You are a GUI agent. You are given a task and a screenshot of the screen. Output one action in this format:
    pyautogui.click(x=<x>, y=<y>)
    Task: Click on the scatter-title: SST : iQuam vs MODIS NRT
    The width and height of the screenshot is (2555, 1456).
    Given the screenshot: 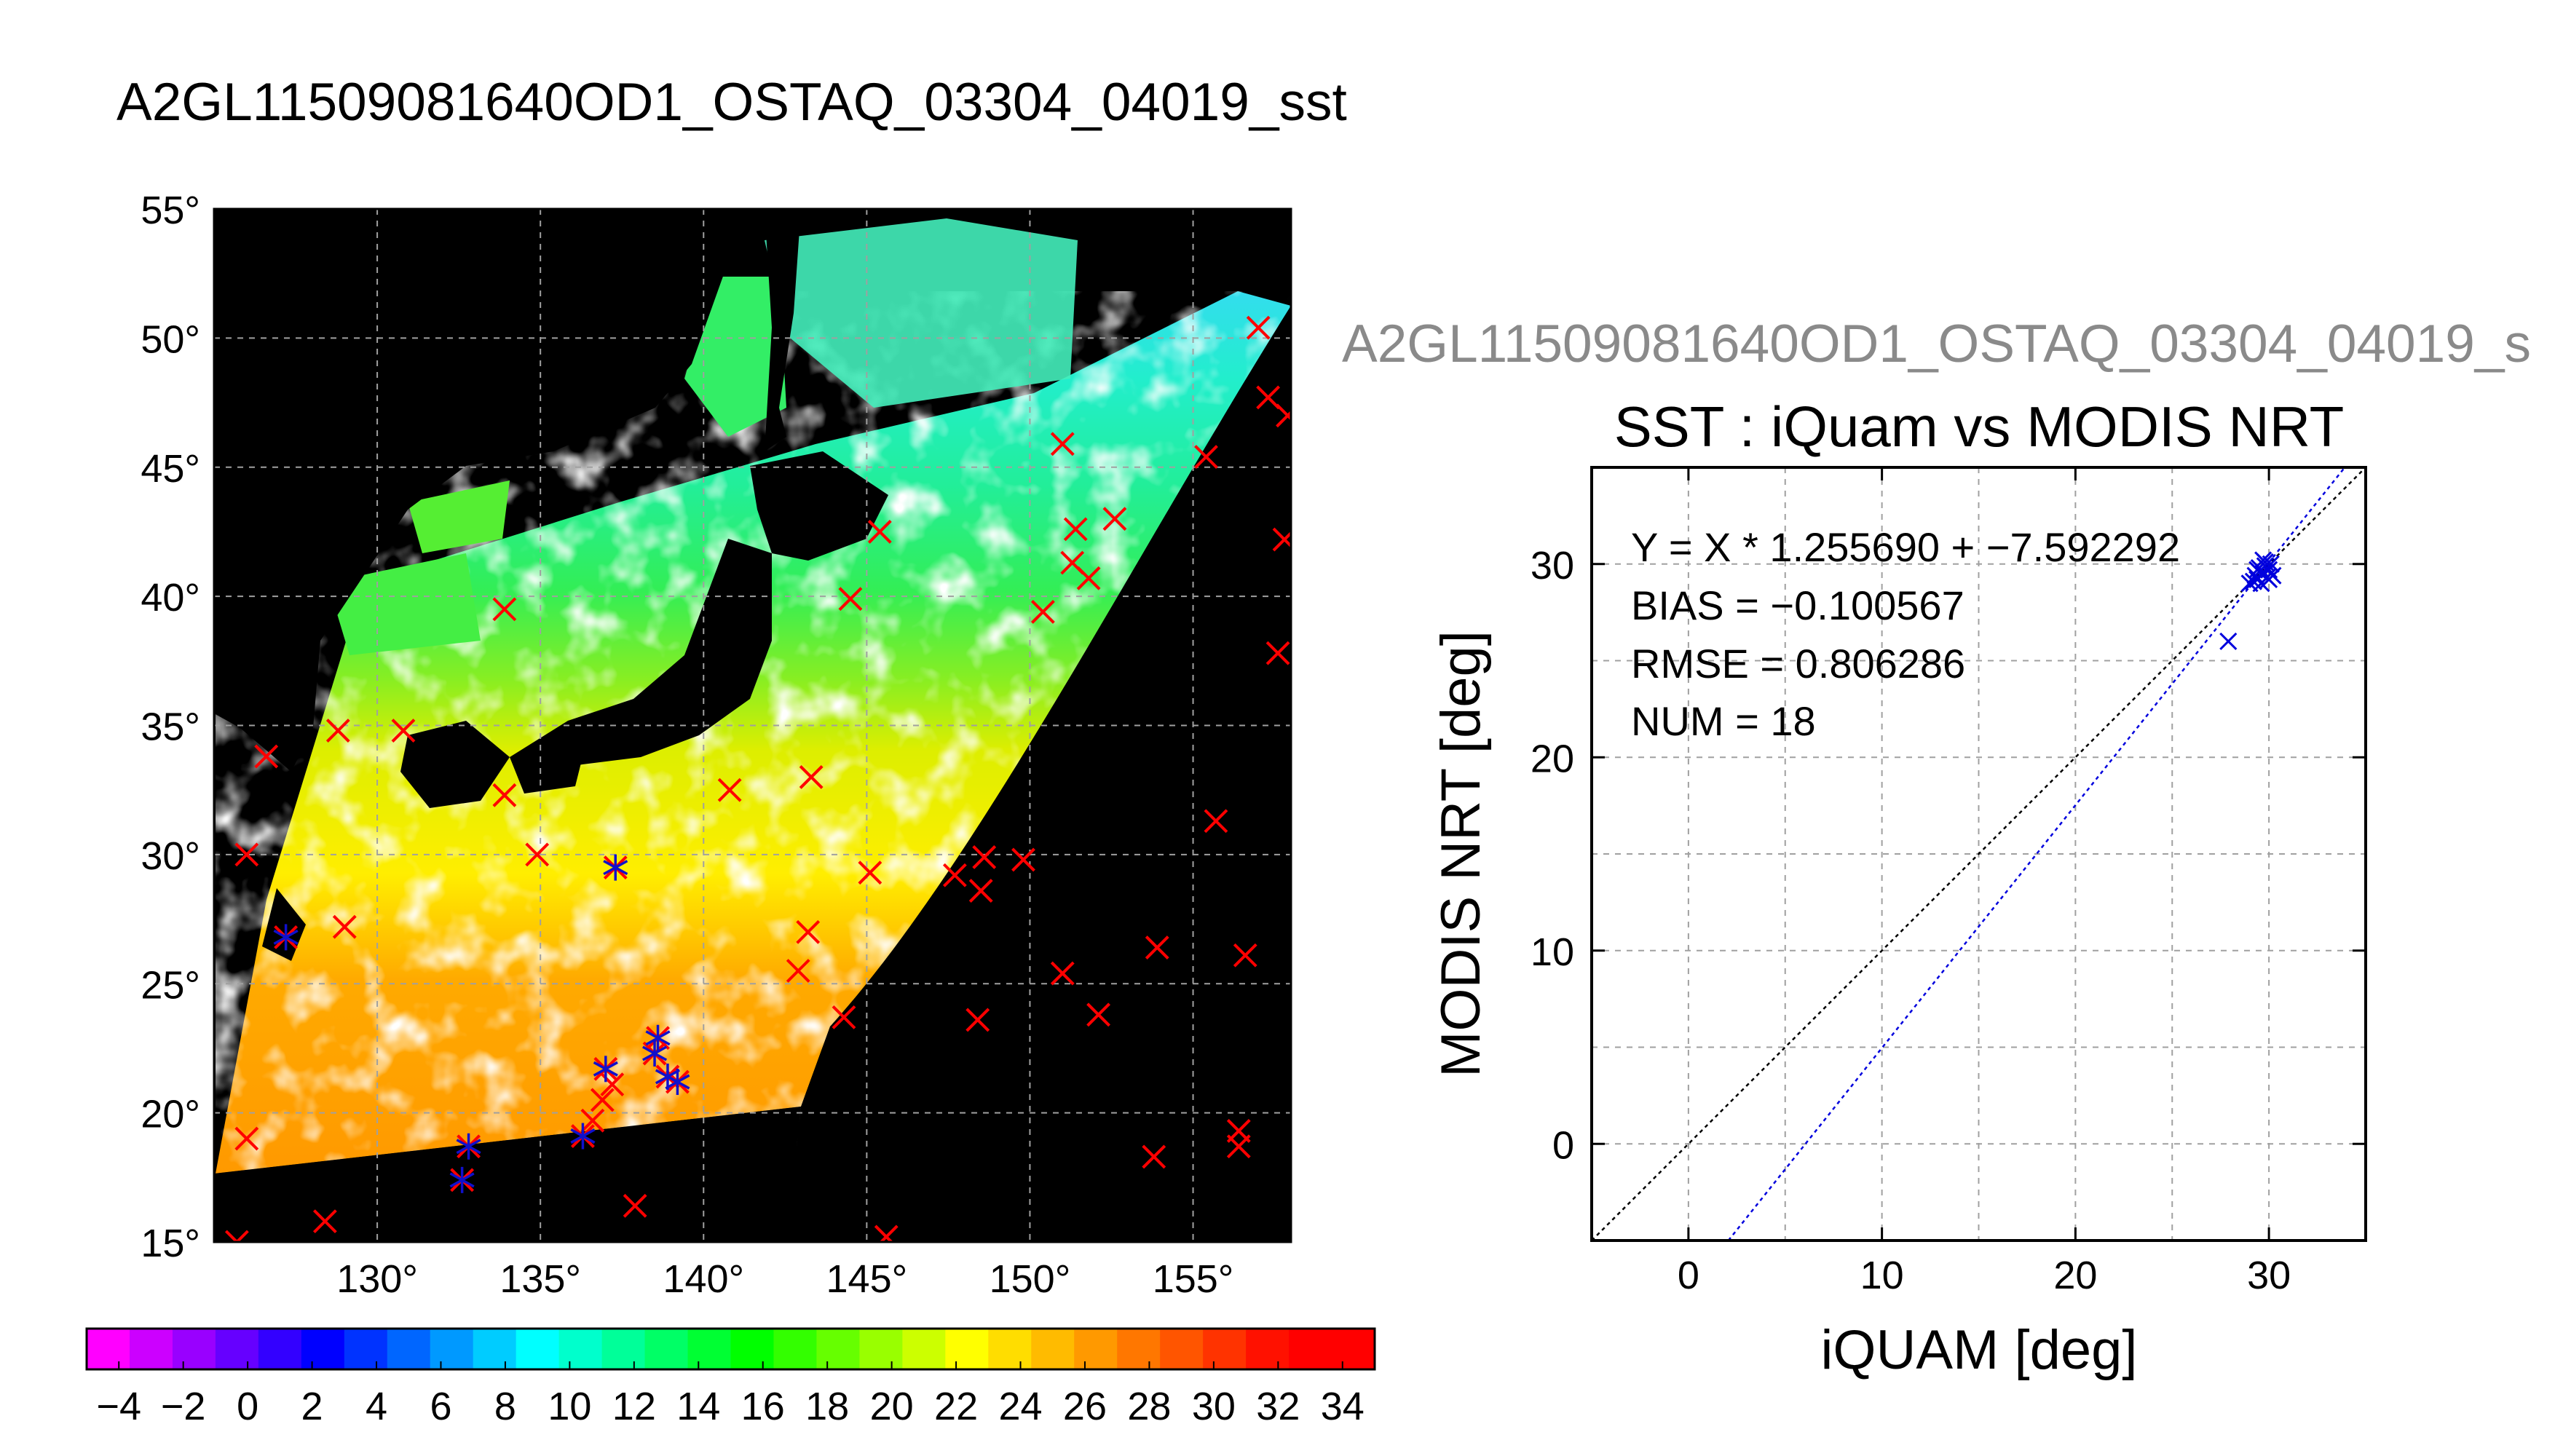 What is the action you would take?
    pyautogui.click(x=1979, y=427)
    